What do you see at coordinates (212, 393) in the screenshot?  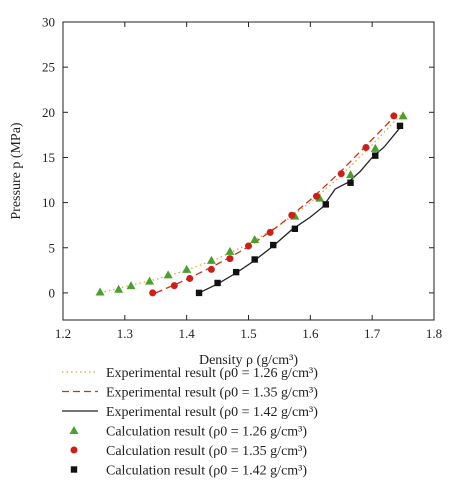 I see `legend-label: Experimental result (ρ0 = 1.35 g/cm³)` at bounding box center [212, 393].